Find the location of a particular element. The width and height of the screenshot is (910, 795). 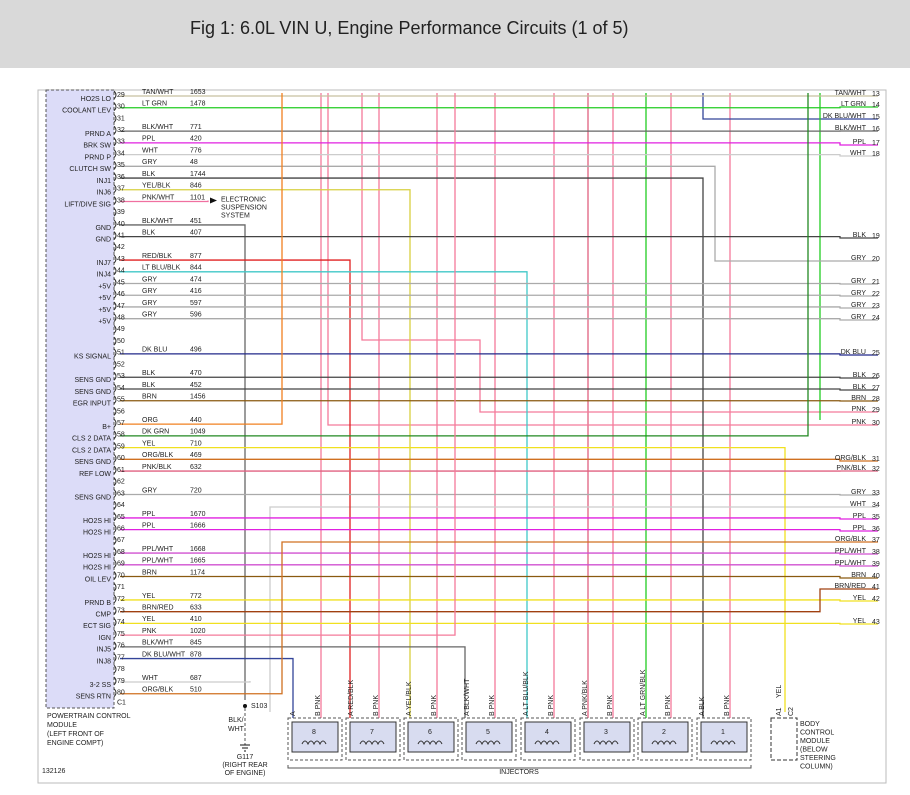

terminal-number: 41 is located at coordinates (876, 587).